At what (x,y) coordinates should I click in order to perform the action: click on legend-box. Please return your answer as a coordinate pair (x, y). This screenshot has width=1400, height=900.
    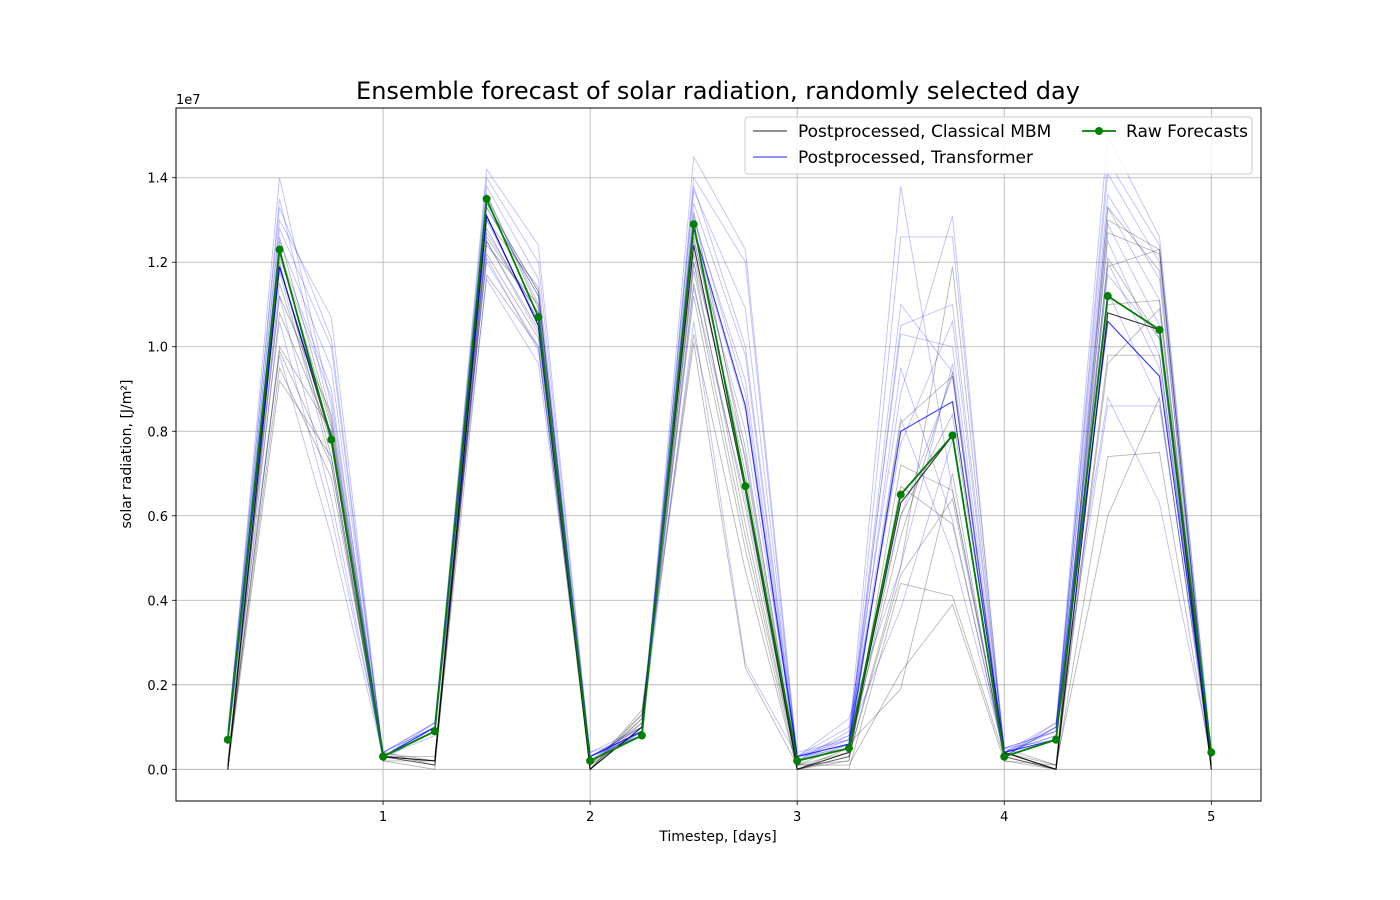
    Looking at the image, I should click on (998, 145).